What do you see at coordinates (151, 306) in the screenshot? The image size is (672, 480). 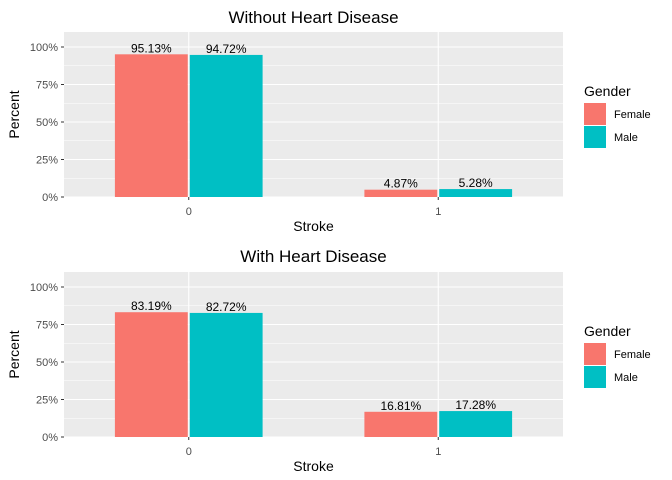 I see `data-label: 83.19%` at bounding box center [151, 306].